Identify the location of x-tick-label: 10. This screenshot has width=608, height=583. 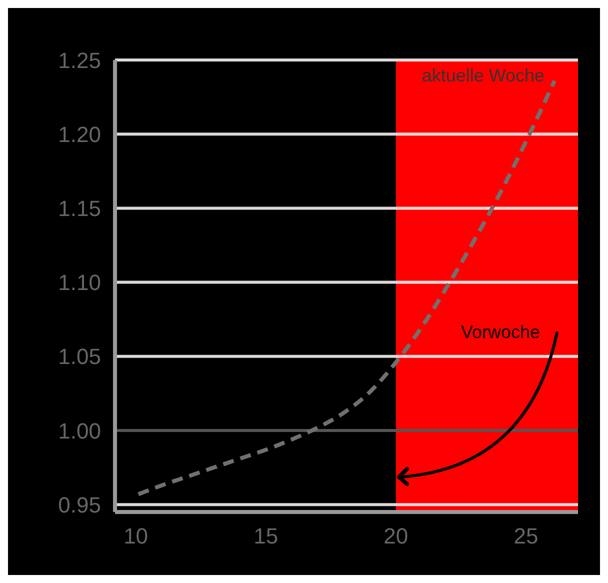
(136, 536).